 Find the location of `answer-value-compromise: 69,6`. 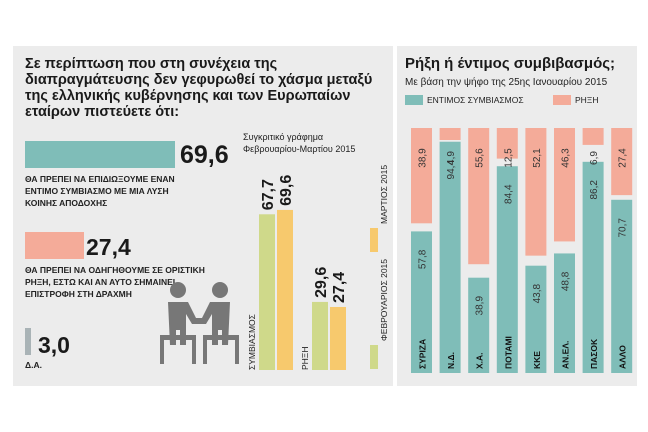

answer-value-compromise: 69,6 is located at coordinates (204, 155).